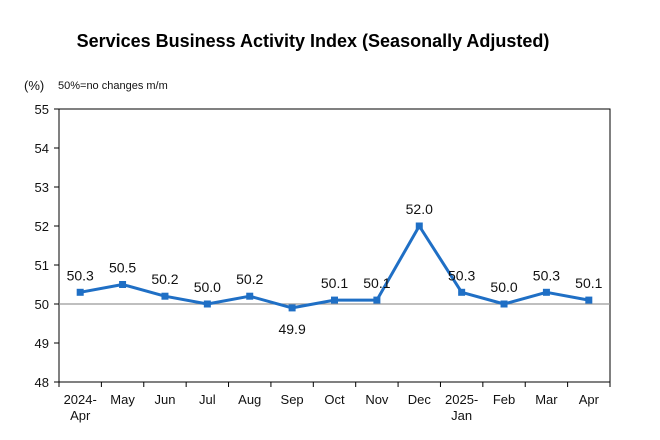 The image size is (660, 440). What do you see at coordinates (589, 399) in the screenshot?
I see `x-tick-label: Apr` at bounding box center [589, 399].